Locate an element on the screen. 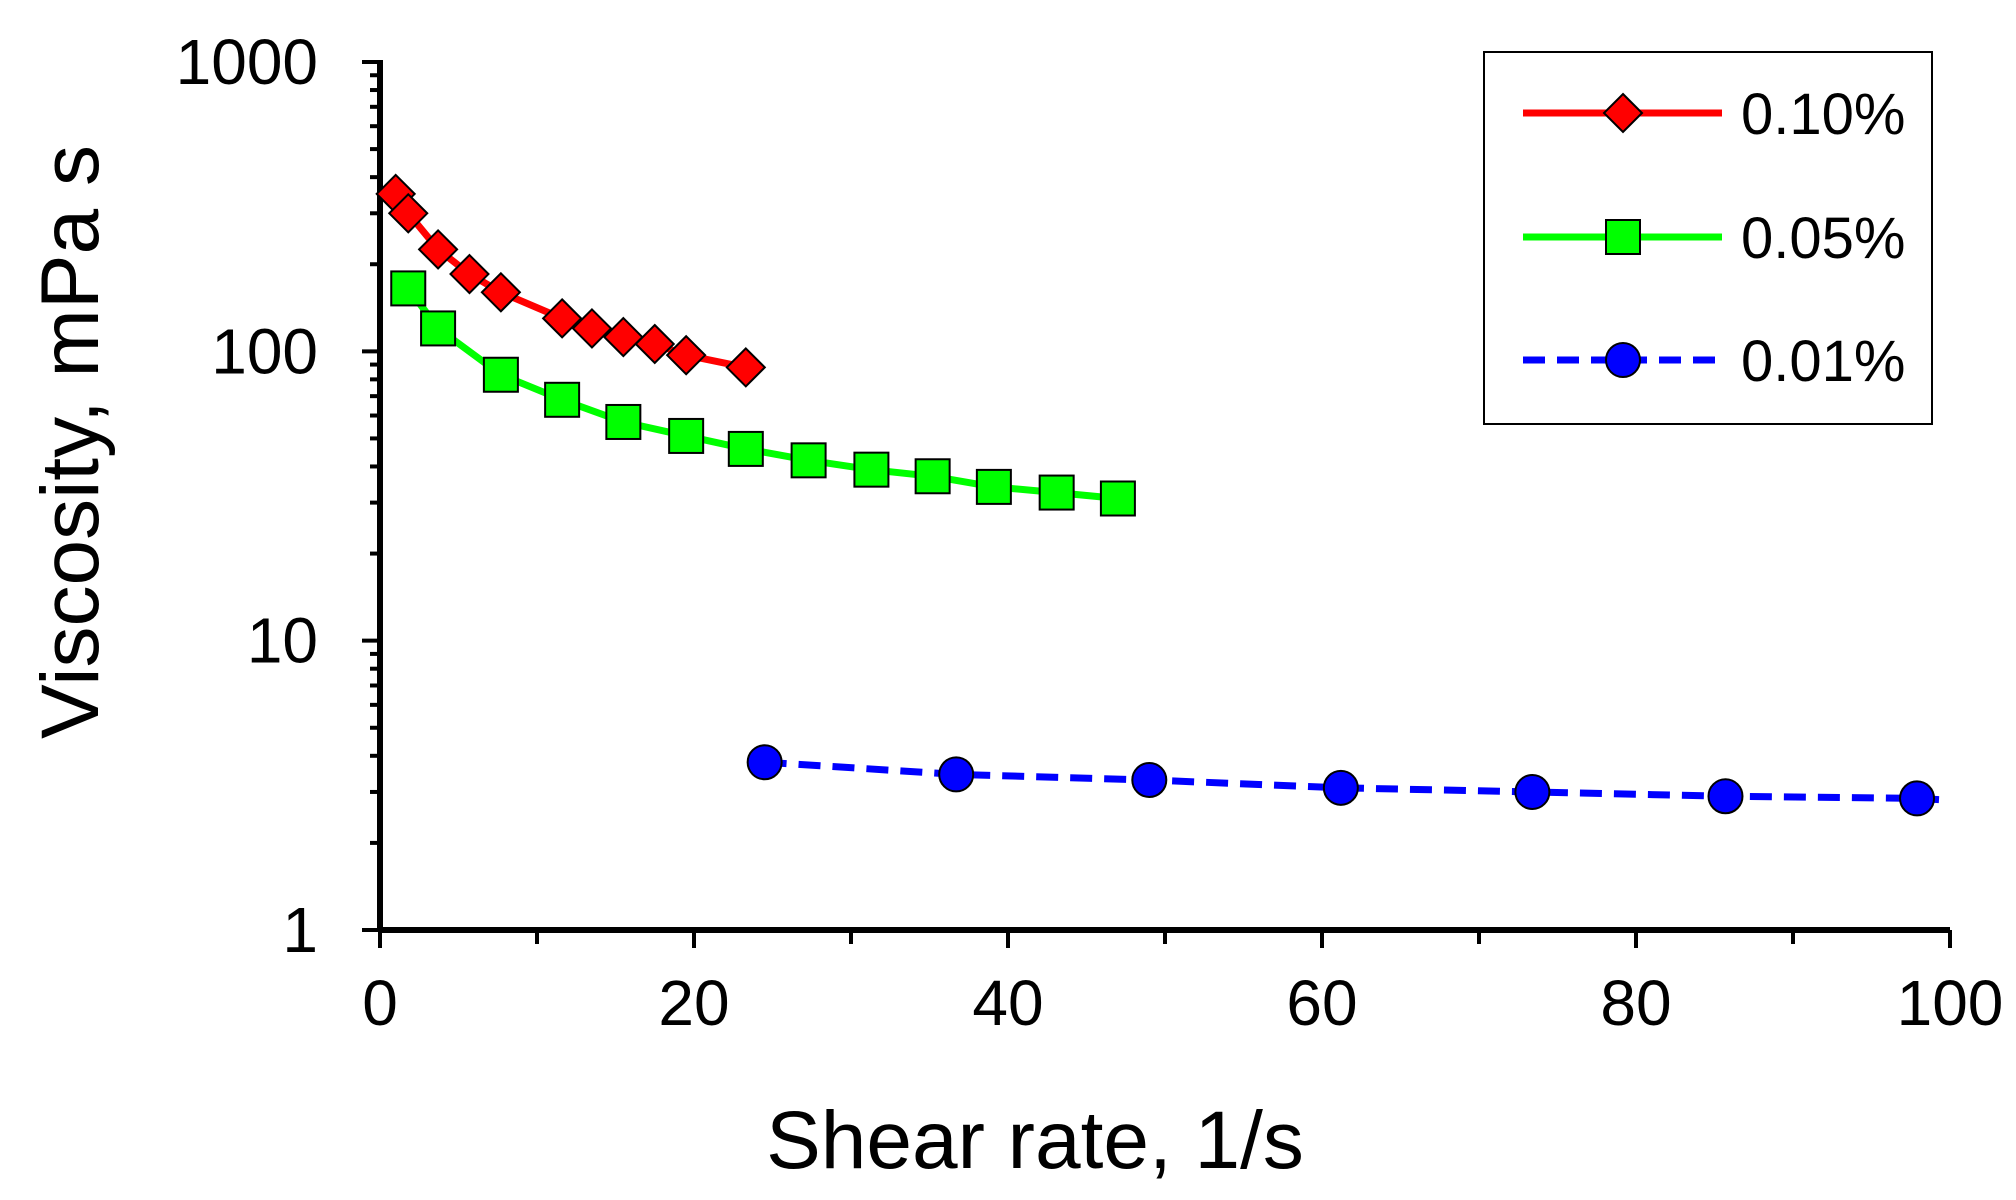 The height and width of the screenshot is (1200, 2016). y-tick-label: 100 is located at coordinates (264, 351).